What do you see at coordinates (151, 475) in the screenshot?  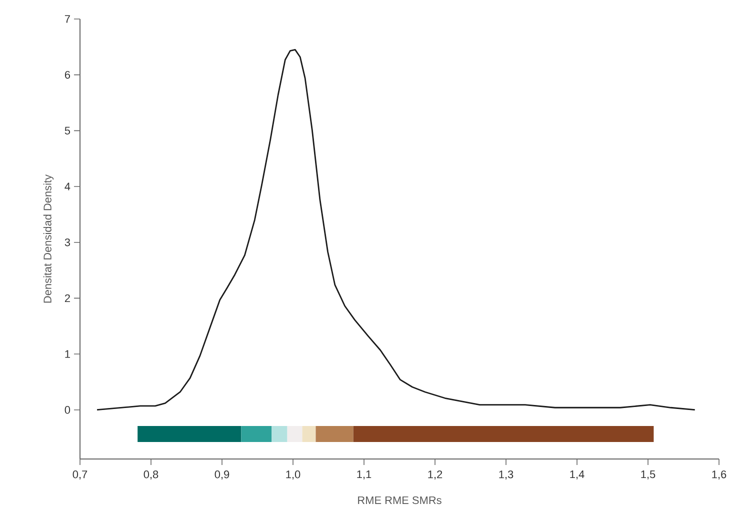 I see `x-tick-label: 0,8` at bounding box center [151, 475].